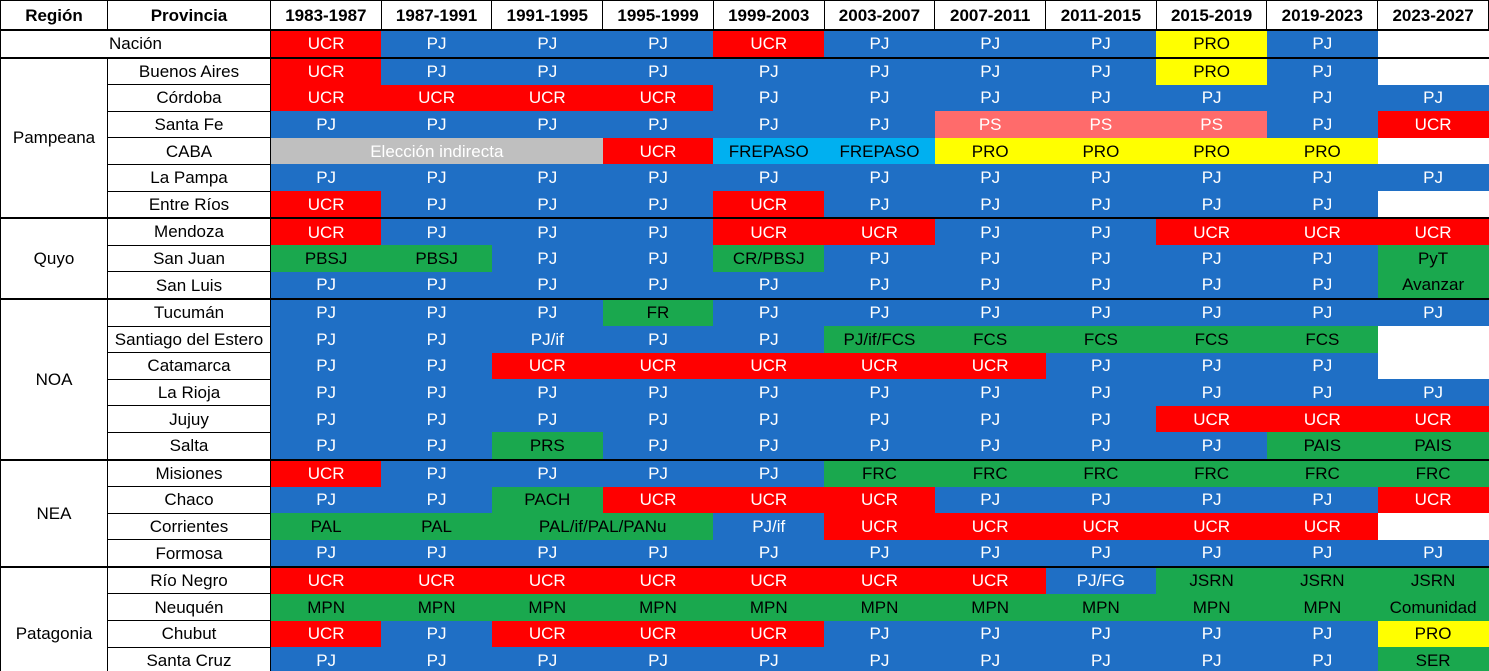 The image size is (1489, 671). What do you see at coordinates (1322, 446) in the screenshot?
I see `party-cell: PAIS` at bounding box center [1322, 446].